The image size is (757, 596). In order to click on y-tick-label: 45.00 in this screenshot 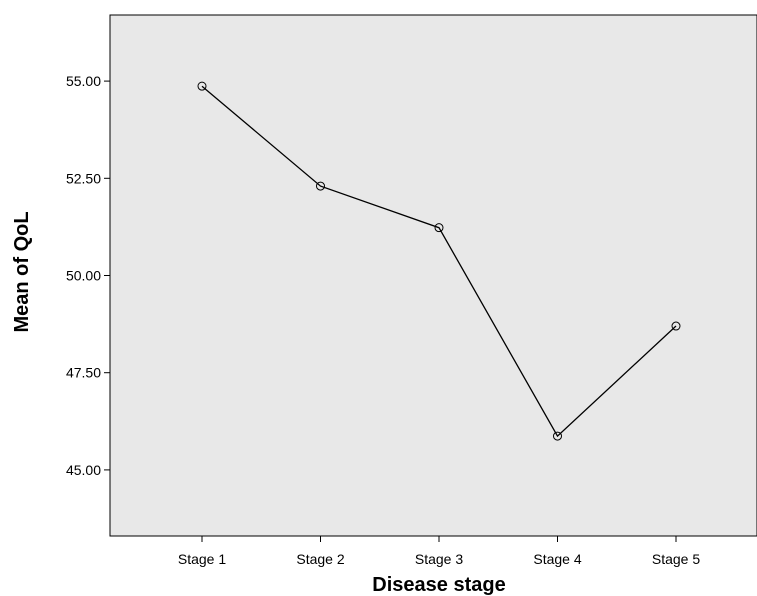, I will do `click(83, 470)`.